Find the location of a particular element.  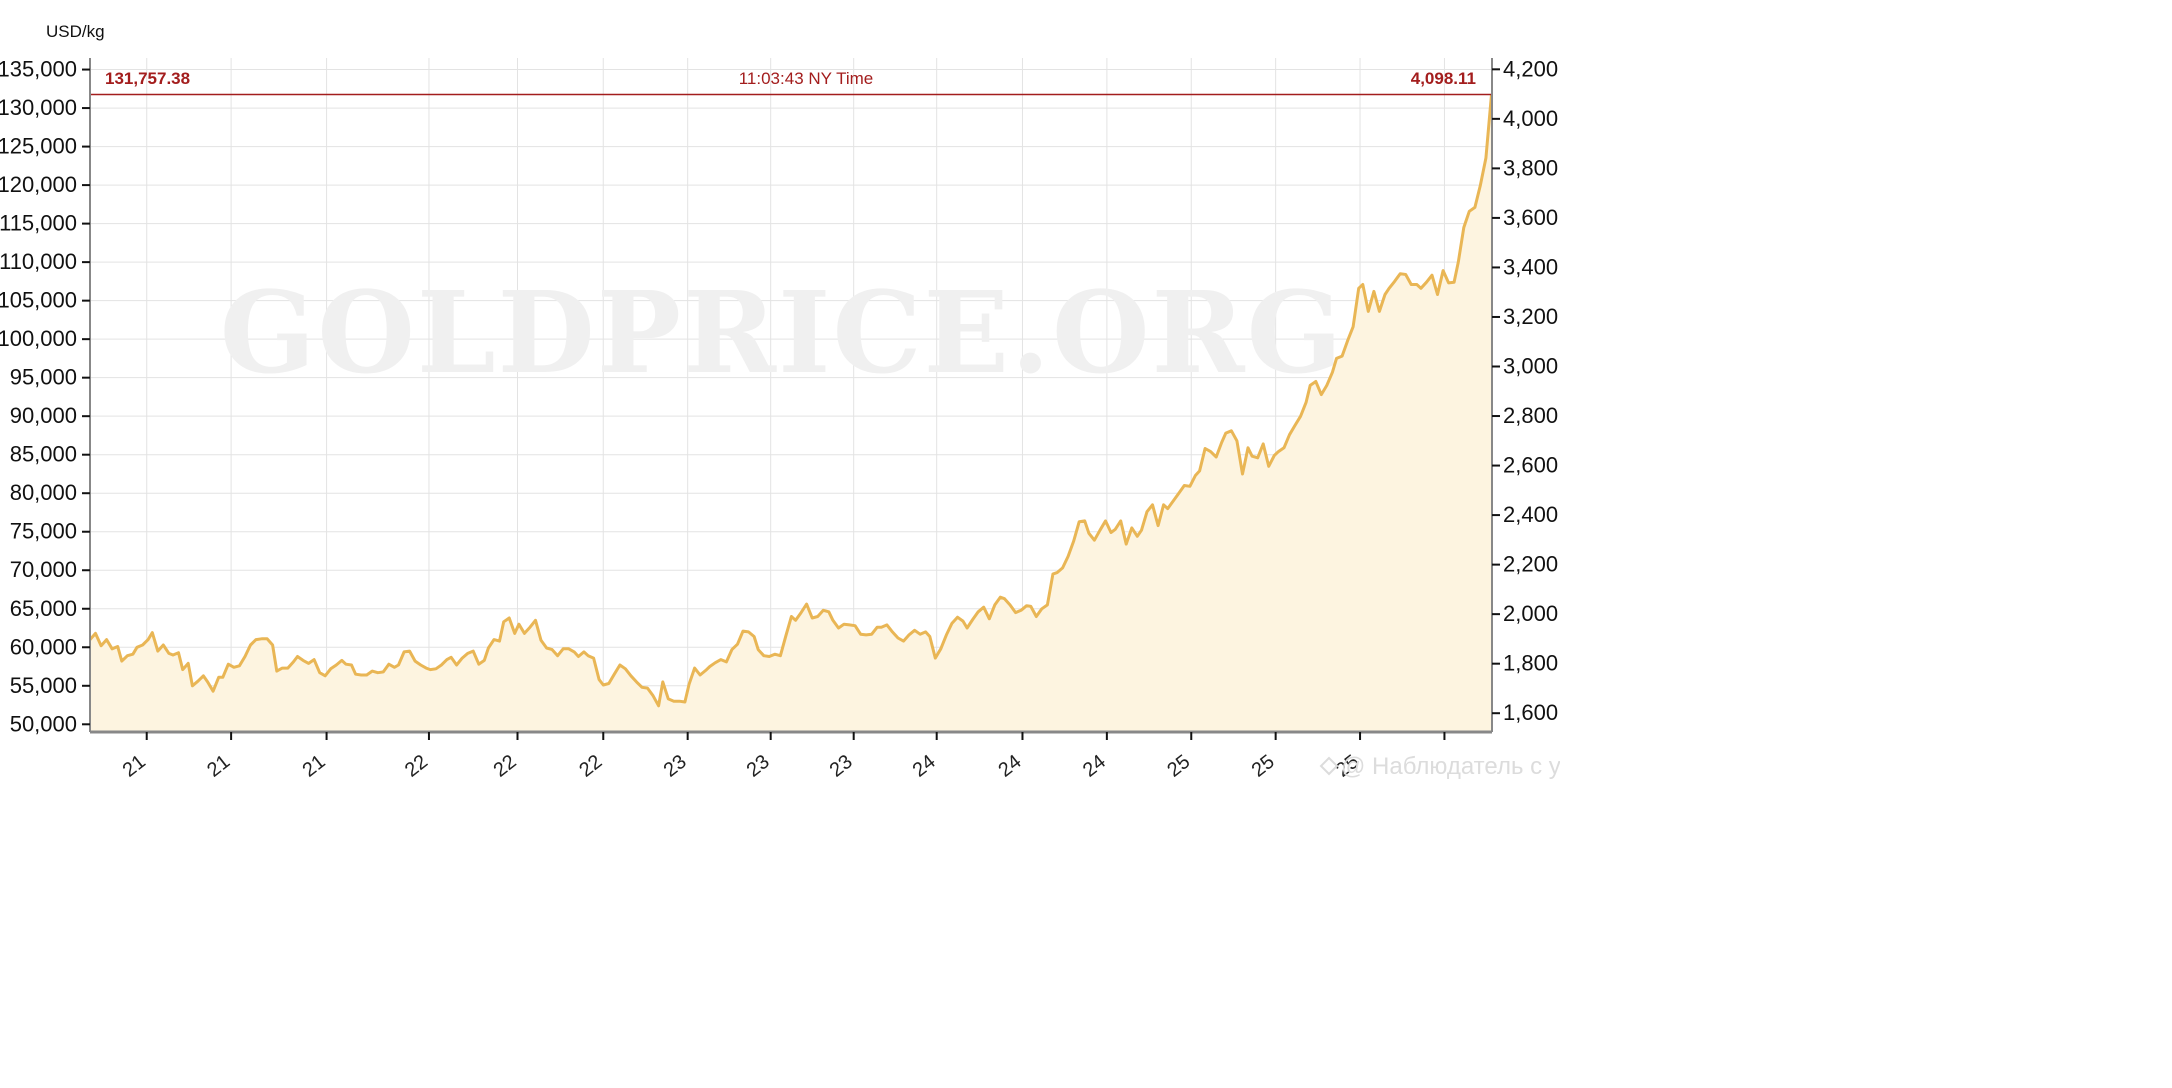

left-tick-label: 60,000 is located at coordinates (43, 646).